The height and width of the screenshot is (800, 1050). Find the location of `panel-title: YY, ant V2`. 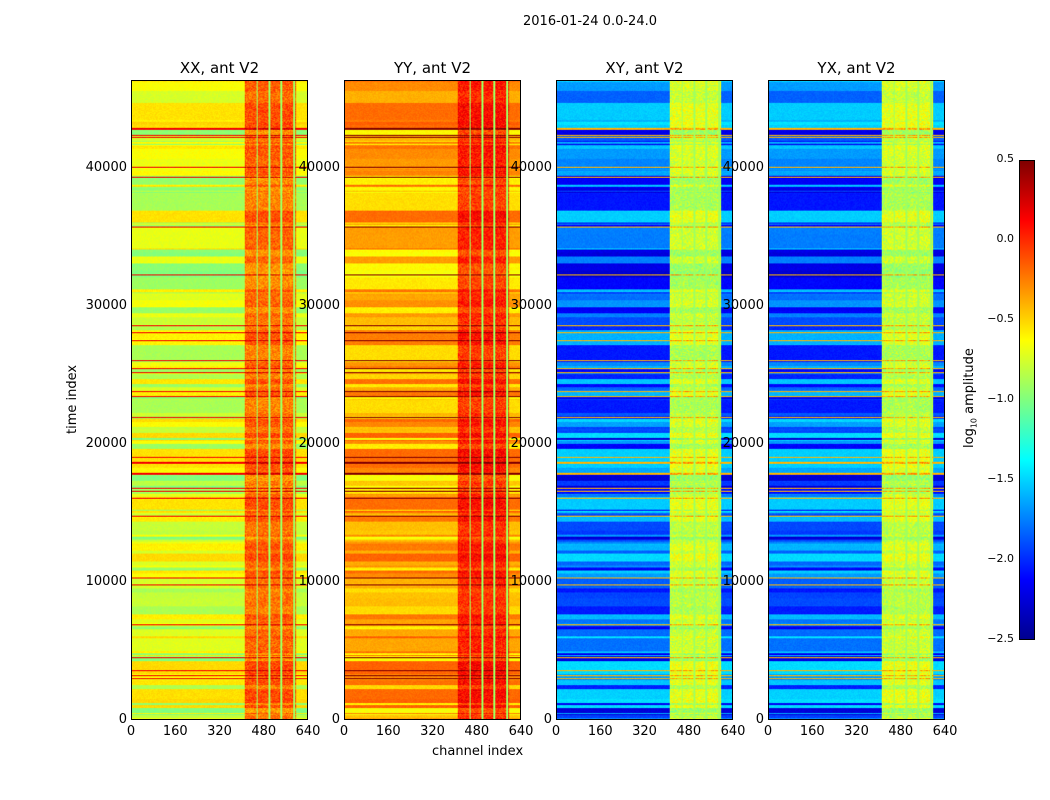

panel-title: YY, ant V2 is located at coordinates (432, 68).